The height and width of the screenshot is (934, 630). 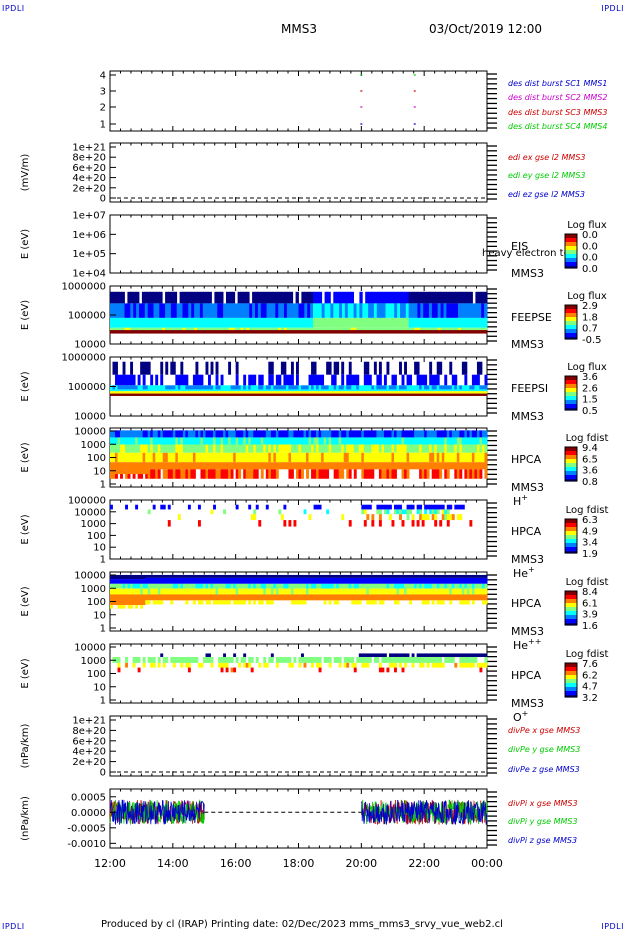 I want to click on y-tick-label: 10, so click(x=99, y=548).